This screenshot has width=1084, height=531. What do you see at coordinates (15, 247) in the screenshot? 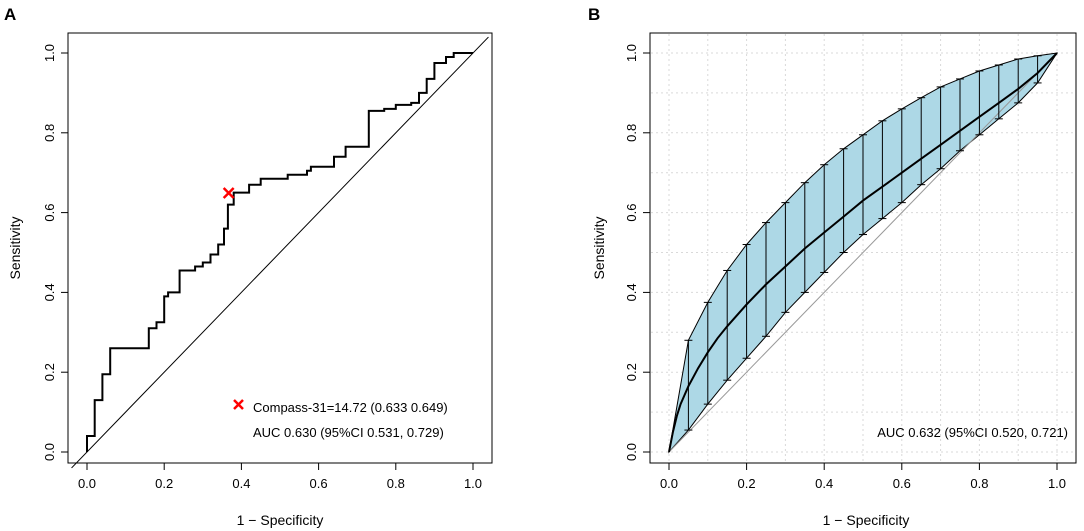
I see `panel-a-y-label: Sensitivity` at bounding box center [15, 247].